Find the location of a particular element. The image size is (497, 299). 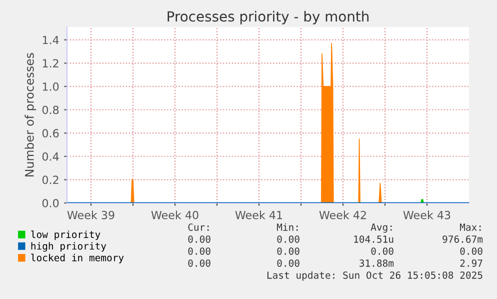

x-tick-label: Week 43 is located at coordinates (426, 215).